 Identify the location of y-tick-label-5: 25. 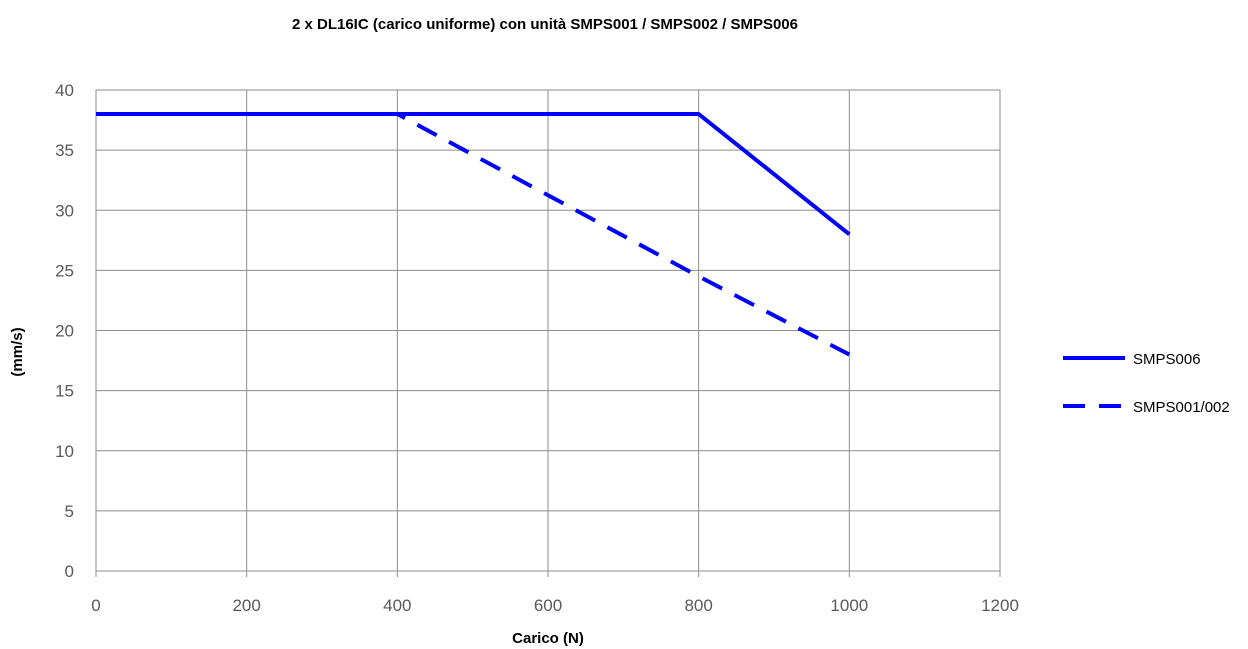
(64, 270).